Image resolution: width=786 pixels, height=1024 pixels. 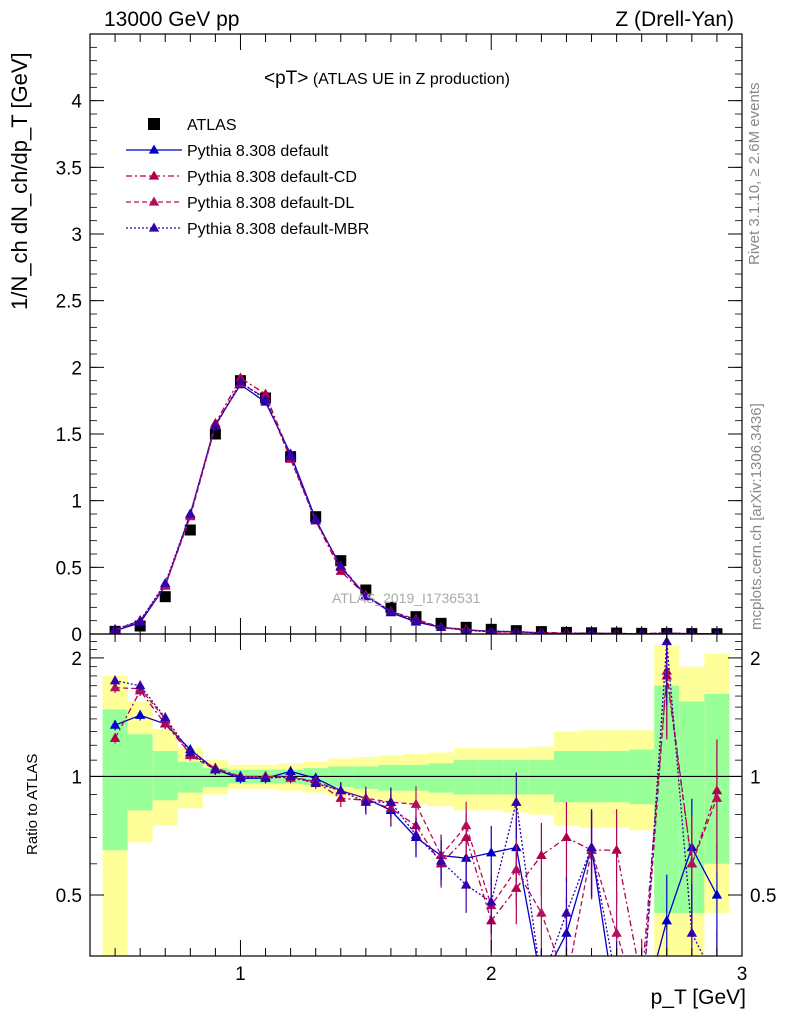 What do you see at coordinates (76, 659) in the screenshot?
I see `ratio-y-tick-label: 2` at bounding box center [76, 659].